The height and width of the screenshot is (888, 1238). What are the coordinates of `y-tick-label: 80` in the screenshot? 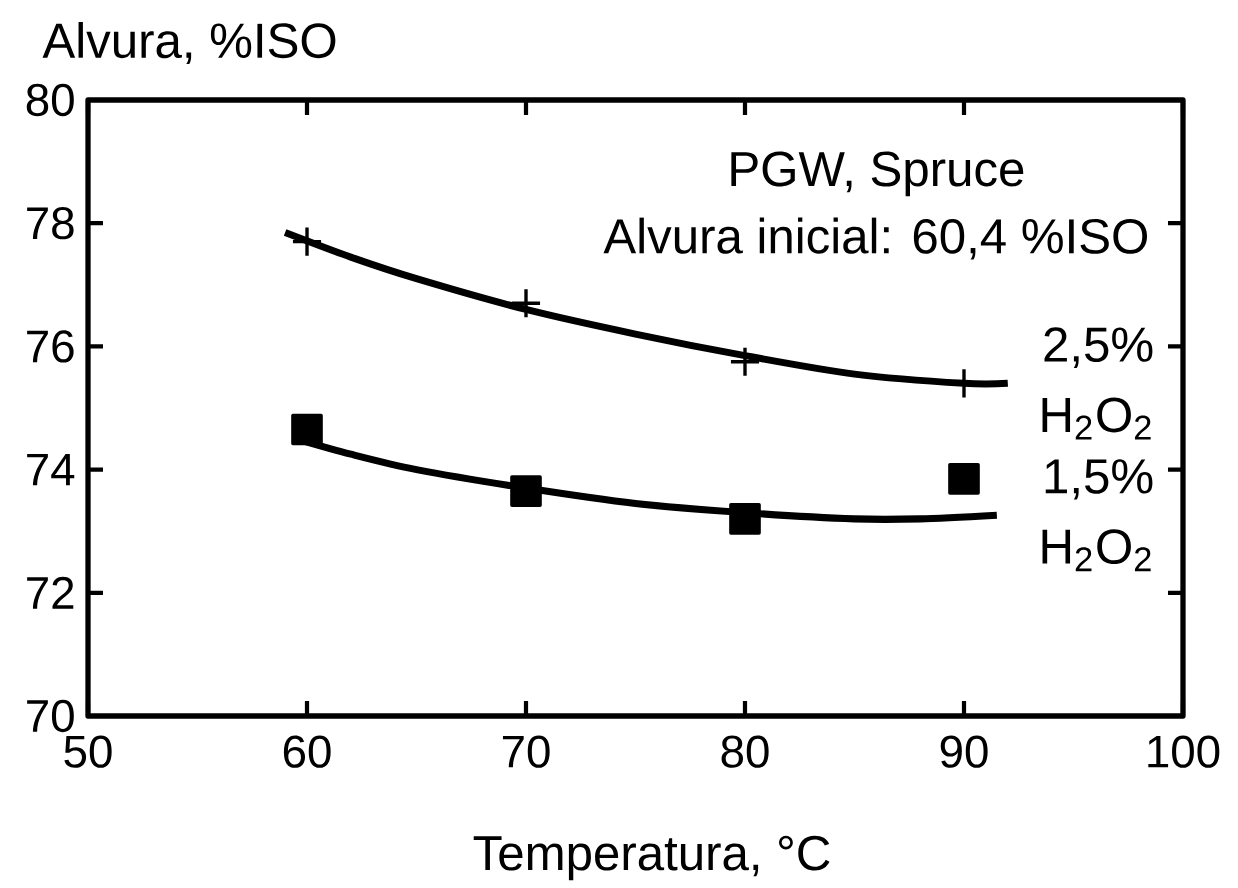 It's located at (50, 100).